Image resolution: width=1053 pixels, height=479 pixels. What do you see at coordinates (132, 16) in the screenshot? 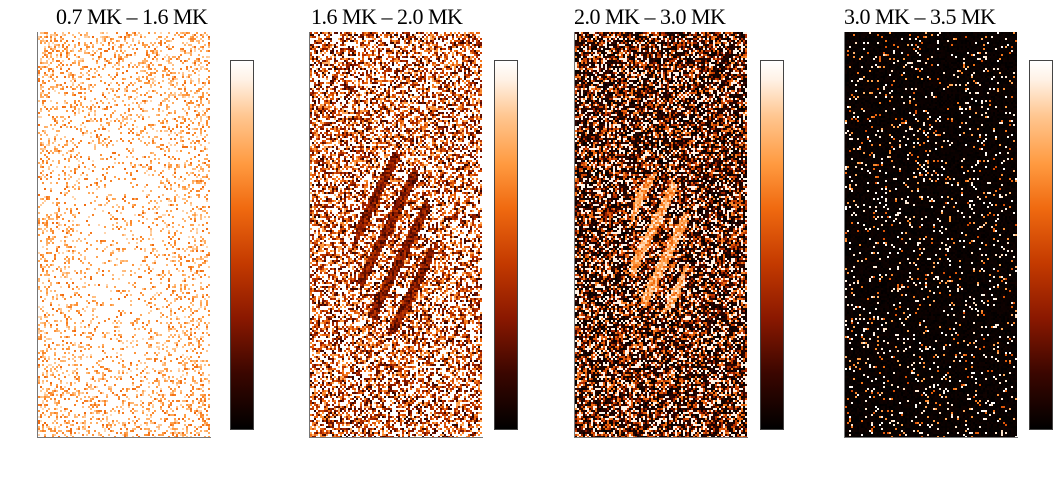
I see `panel-title: 0.7 MK – 1.6 MK` at bounding box center [132, 16].